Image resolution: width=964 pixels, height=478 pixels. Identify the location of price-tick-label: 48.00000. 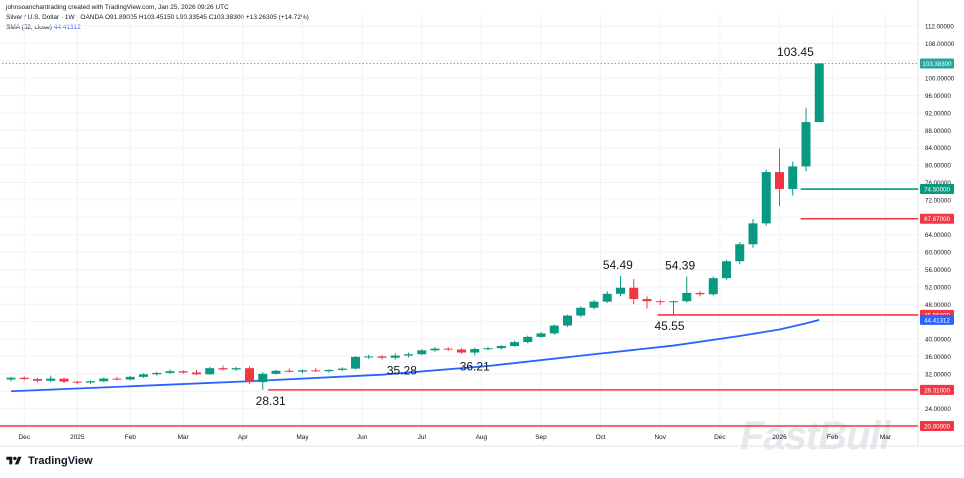
(938, 305).